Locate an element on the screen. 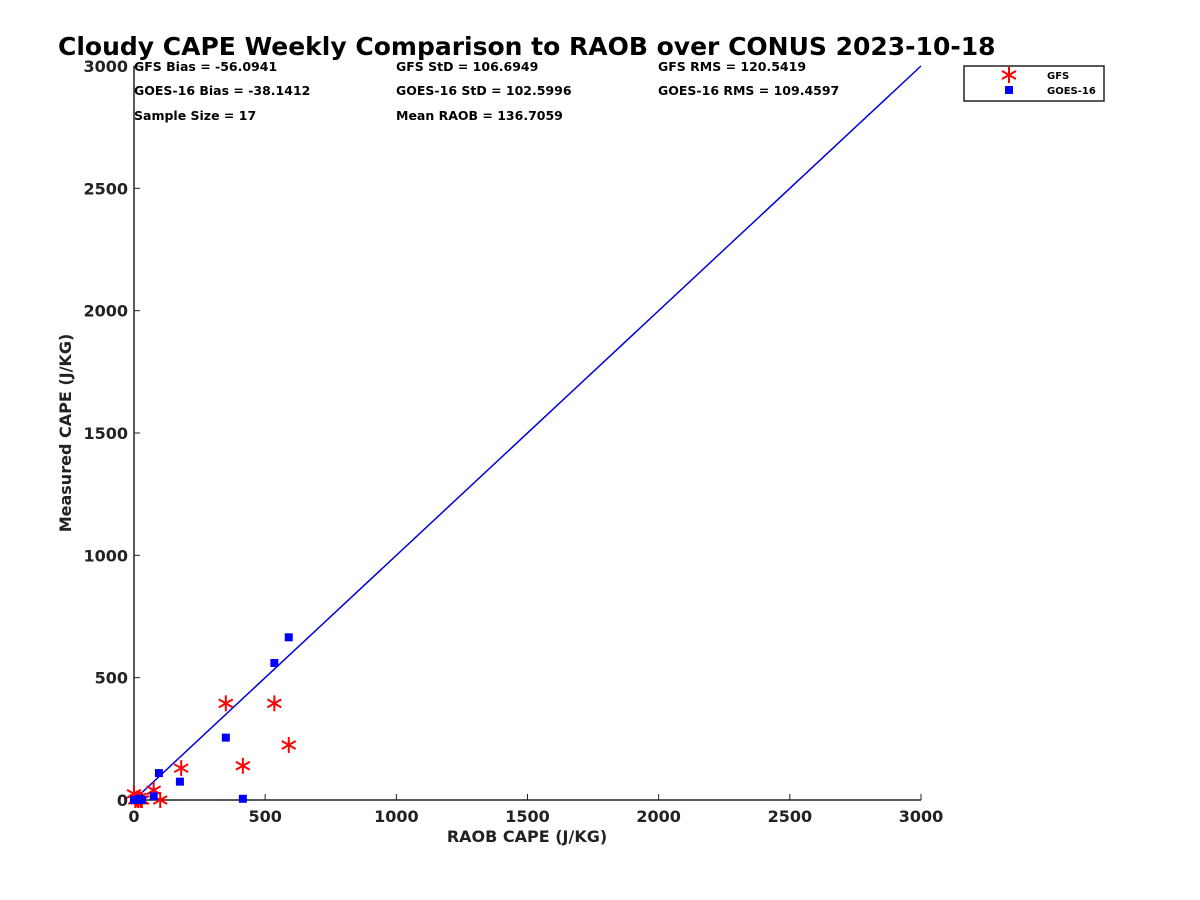 This screenshot has height=900, width=1200. legend: GFS GOES-16 is located at coordinates (1034, 83).